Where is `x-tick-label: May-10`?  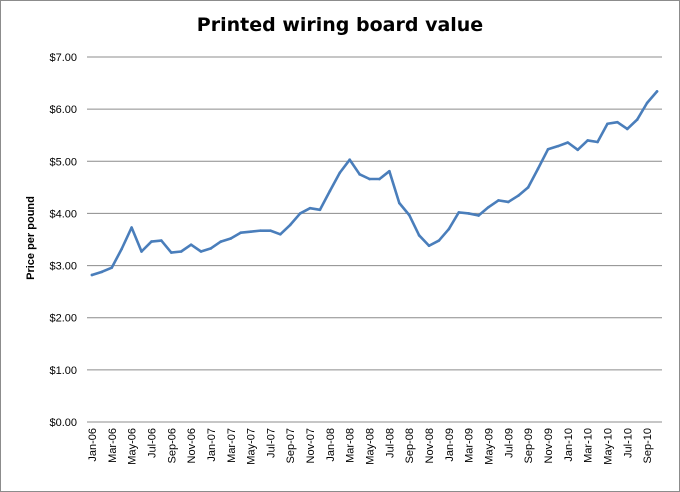 x-tick-label: May-10 is located at coordinates (608, 446).